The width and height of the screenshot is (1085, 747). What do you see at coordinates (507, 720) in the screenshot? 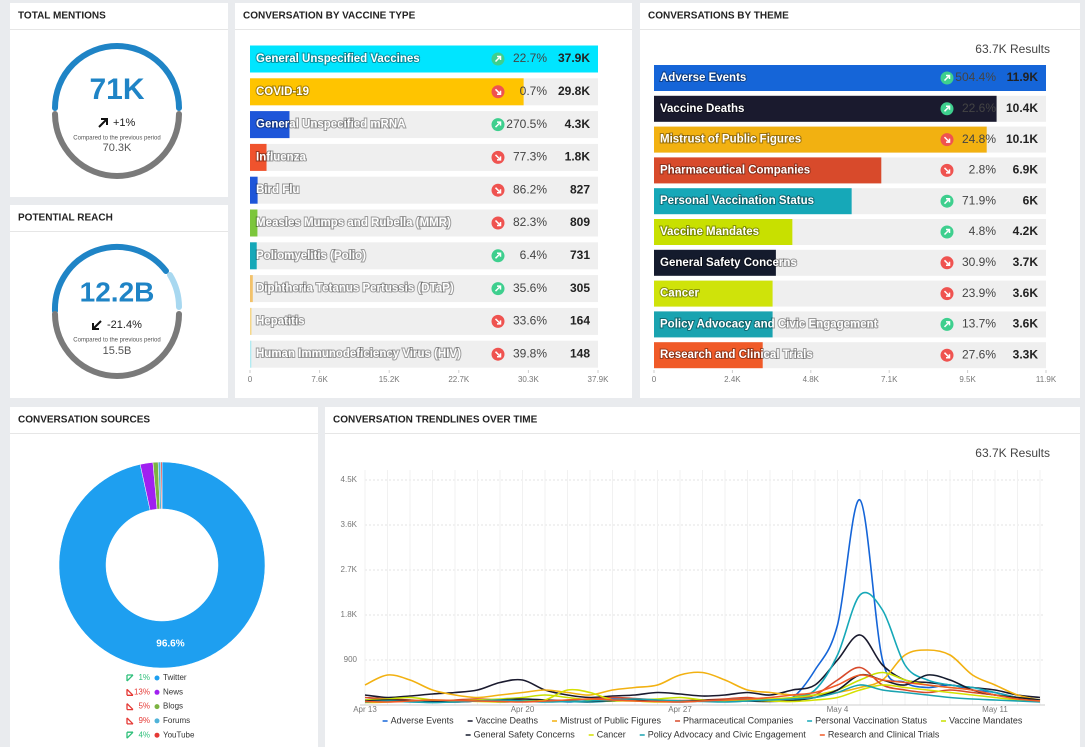
I see `legend-label: Vaccine Deaths` at bounding box center [507, 720].